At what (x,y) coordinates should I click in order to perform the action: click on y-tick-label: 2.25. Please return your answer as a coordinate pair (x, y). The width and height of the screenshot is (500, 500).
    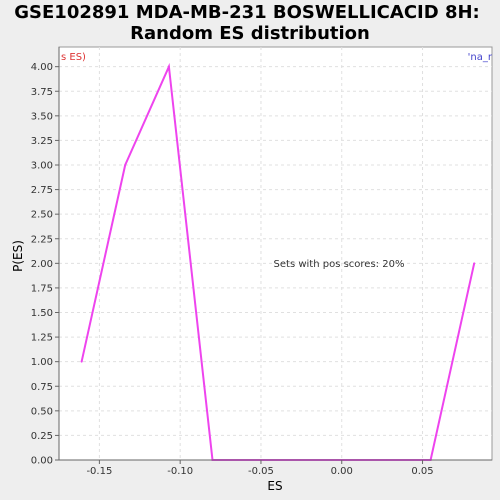
    Looking at the image, I should click on (42, 239).